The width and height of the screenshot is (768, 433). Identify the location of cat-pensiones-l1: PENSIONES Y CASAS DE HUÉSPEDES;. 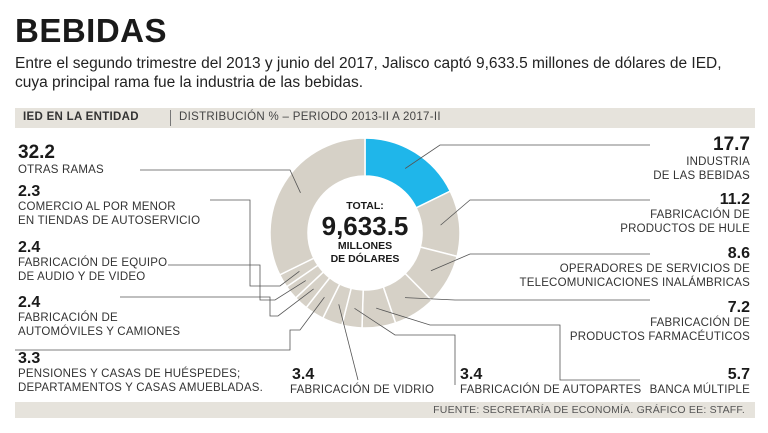
(129, 374).